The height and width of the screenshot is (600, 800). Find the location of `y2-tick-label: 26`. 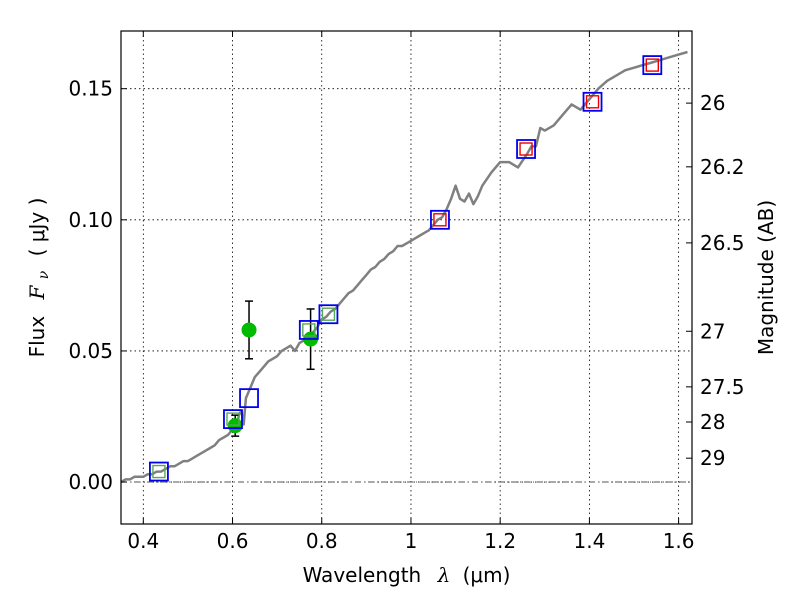

y2-tick-label: 26 is located at coordinates (712, 103).